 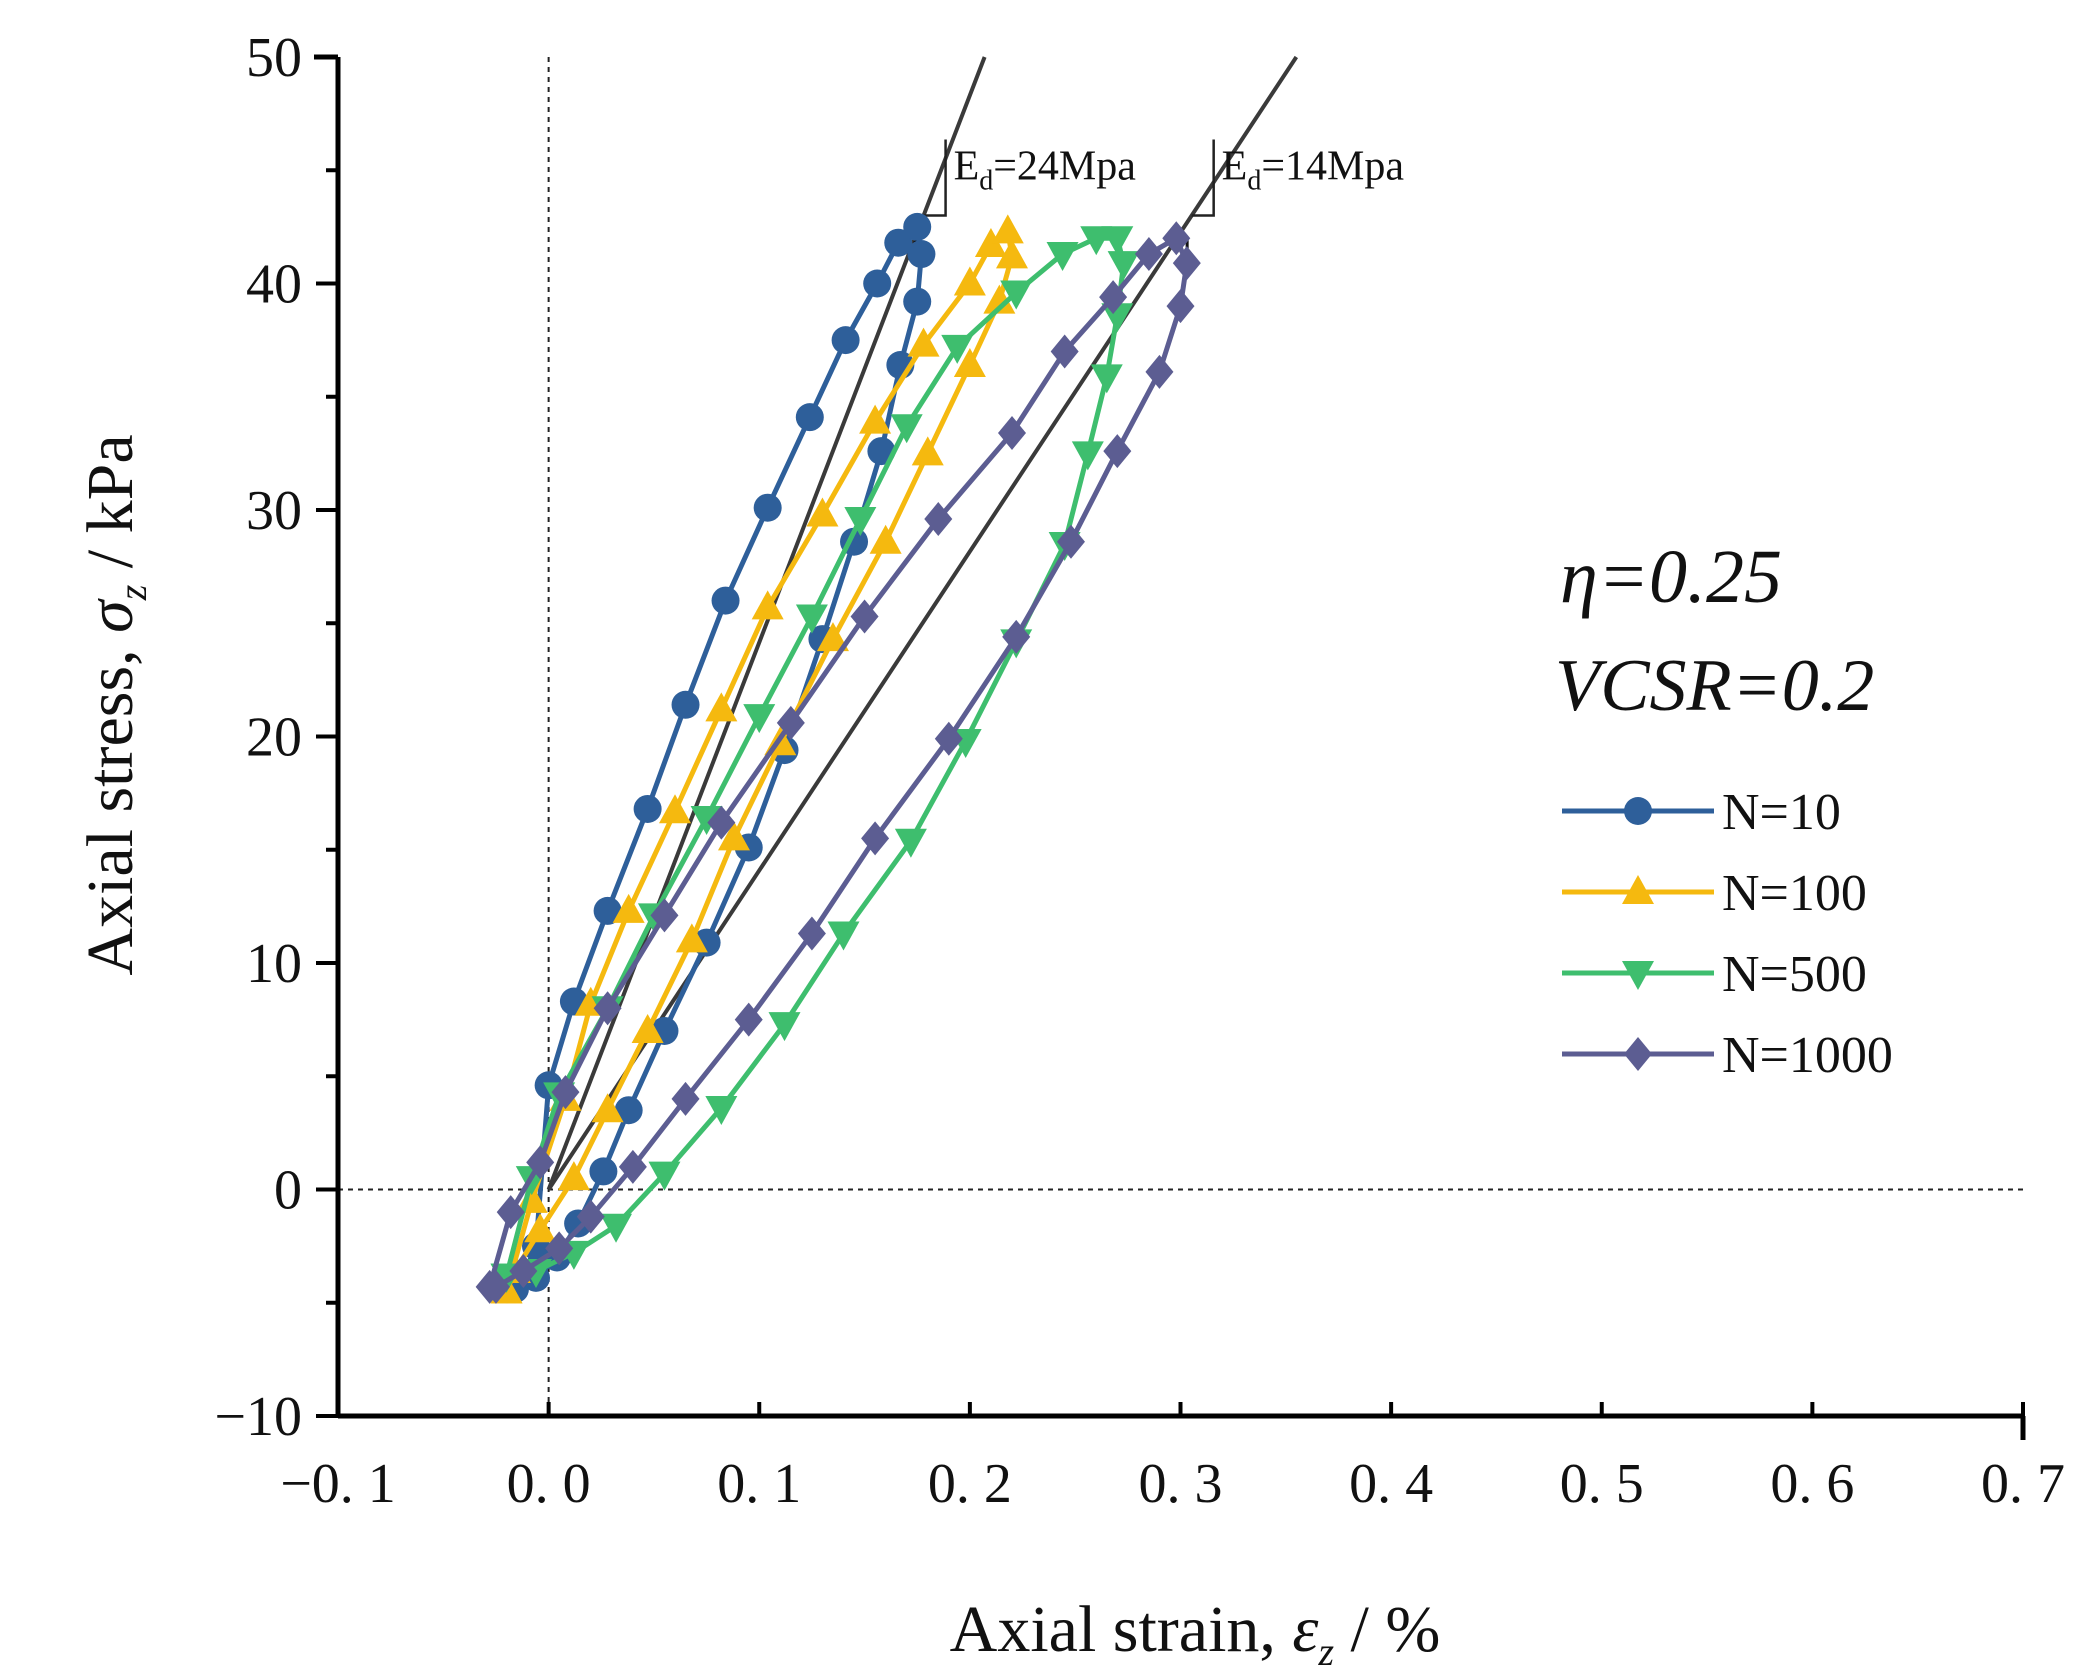 I want to click on data-point-N=1000-5, so click(x=664, y=915).